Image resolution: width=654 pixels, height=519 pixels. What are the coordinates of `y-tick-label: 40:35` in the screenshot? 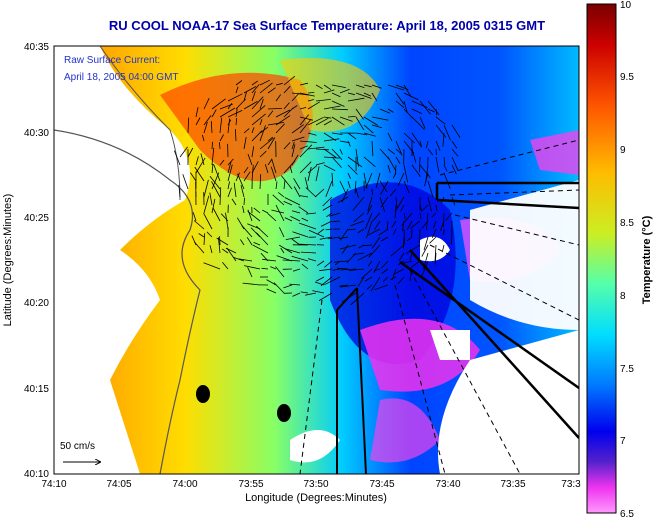 It's located at (36, 47).